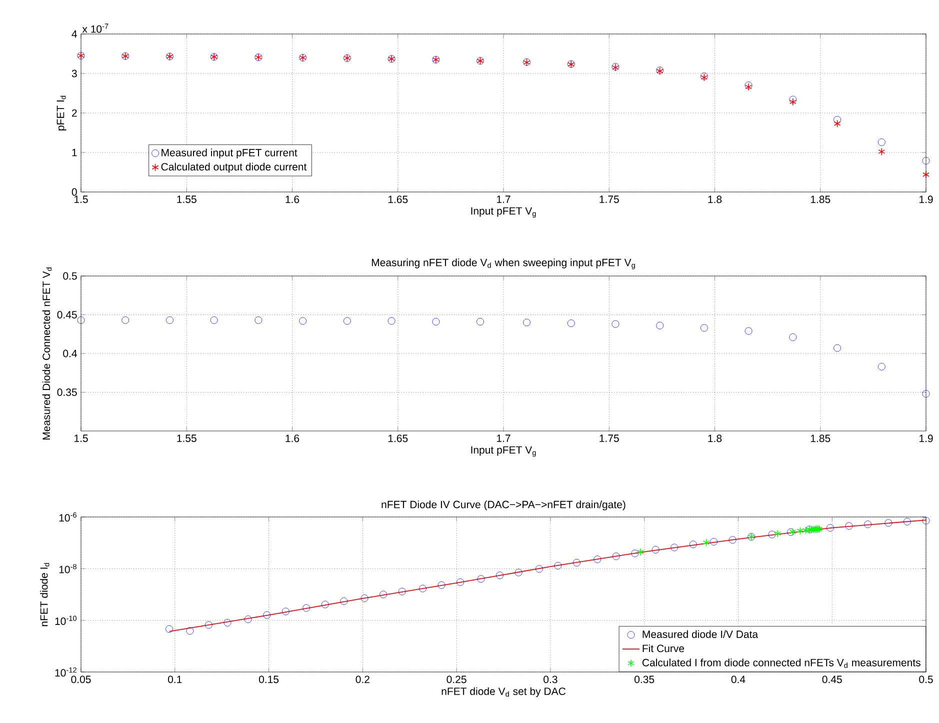 The height and width of the screenshot is (723, 939). What do you see at coordinates (230, 153) in the screenshot?
I see `legend-label: Measured input pFET current` at bounding box center [230, 153].